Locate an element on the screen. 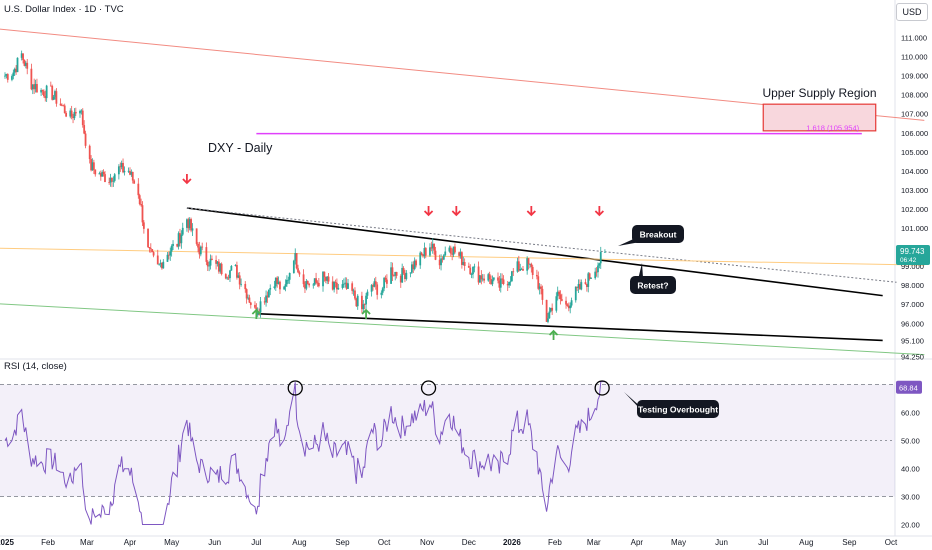  rsi-header: RSI (14, close) is located at coordinates (35, 366).